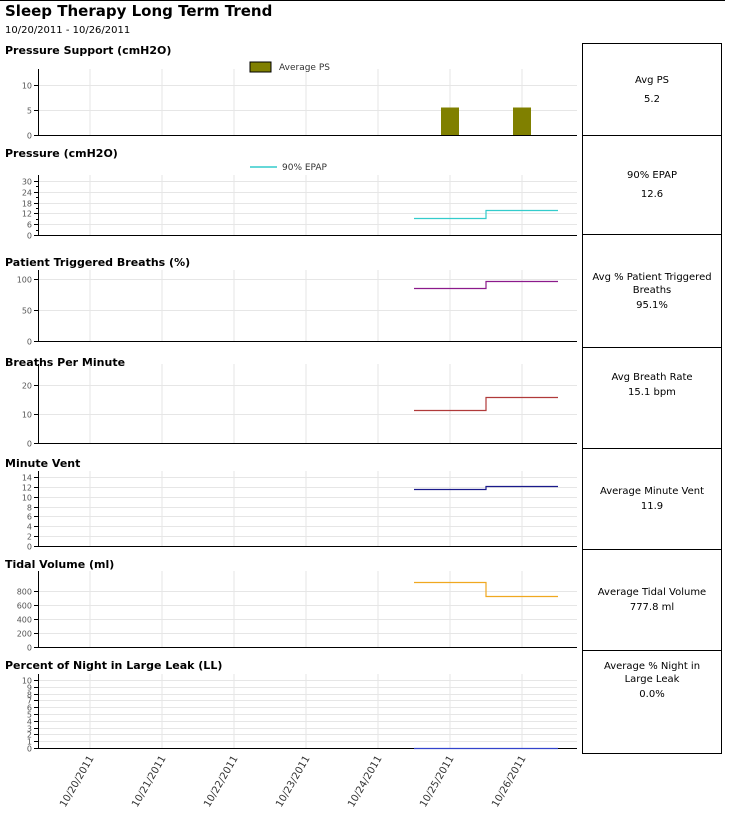 This screenshot has width=740, height=823. I want to click on chart-bpm: 0 10 20, so click(299, 406).